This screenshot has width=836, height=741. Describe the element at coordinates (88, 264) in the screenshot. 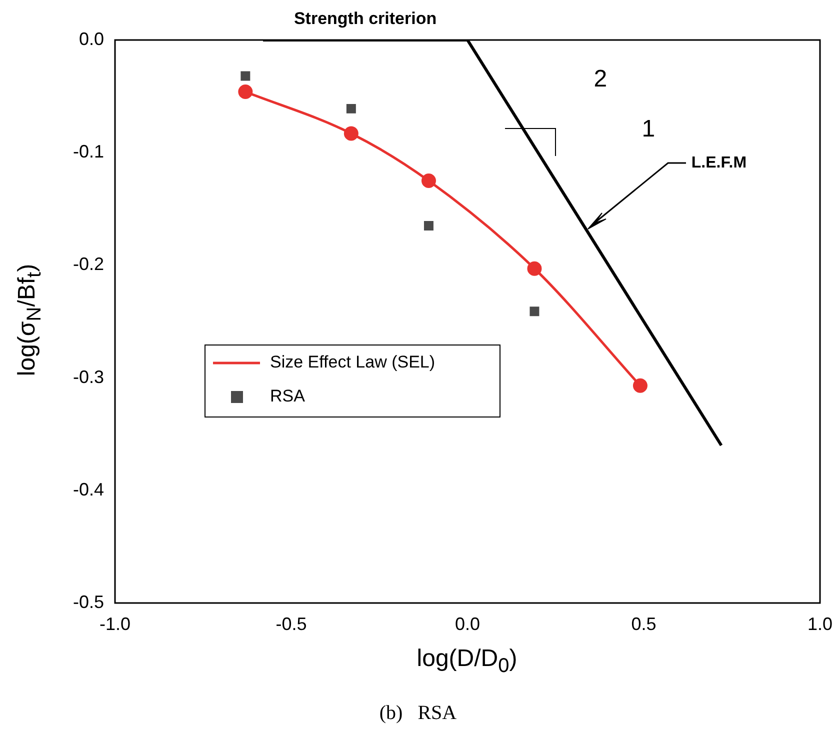

I see `y-tick-label: -0.2` at that location.